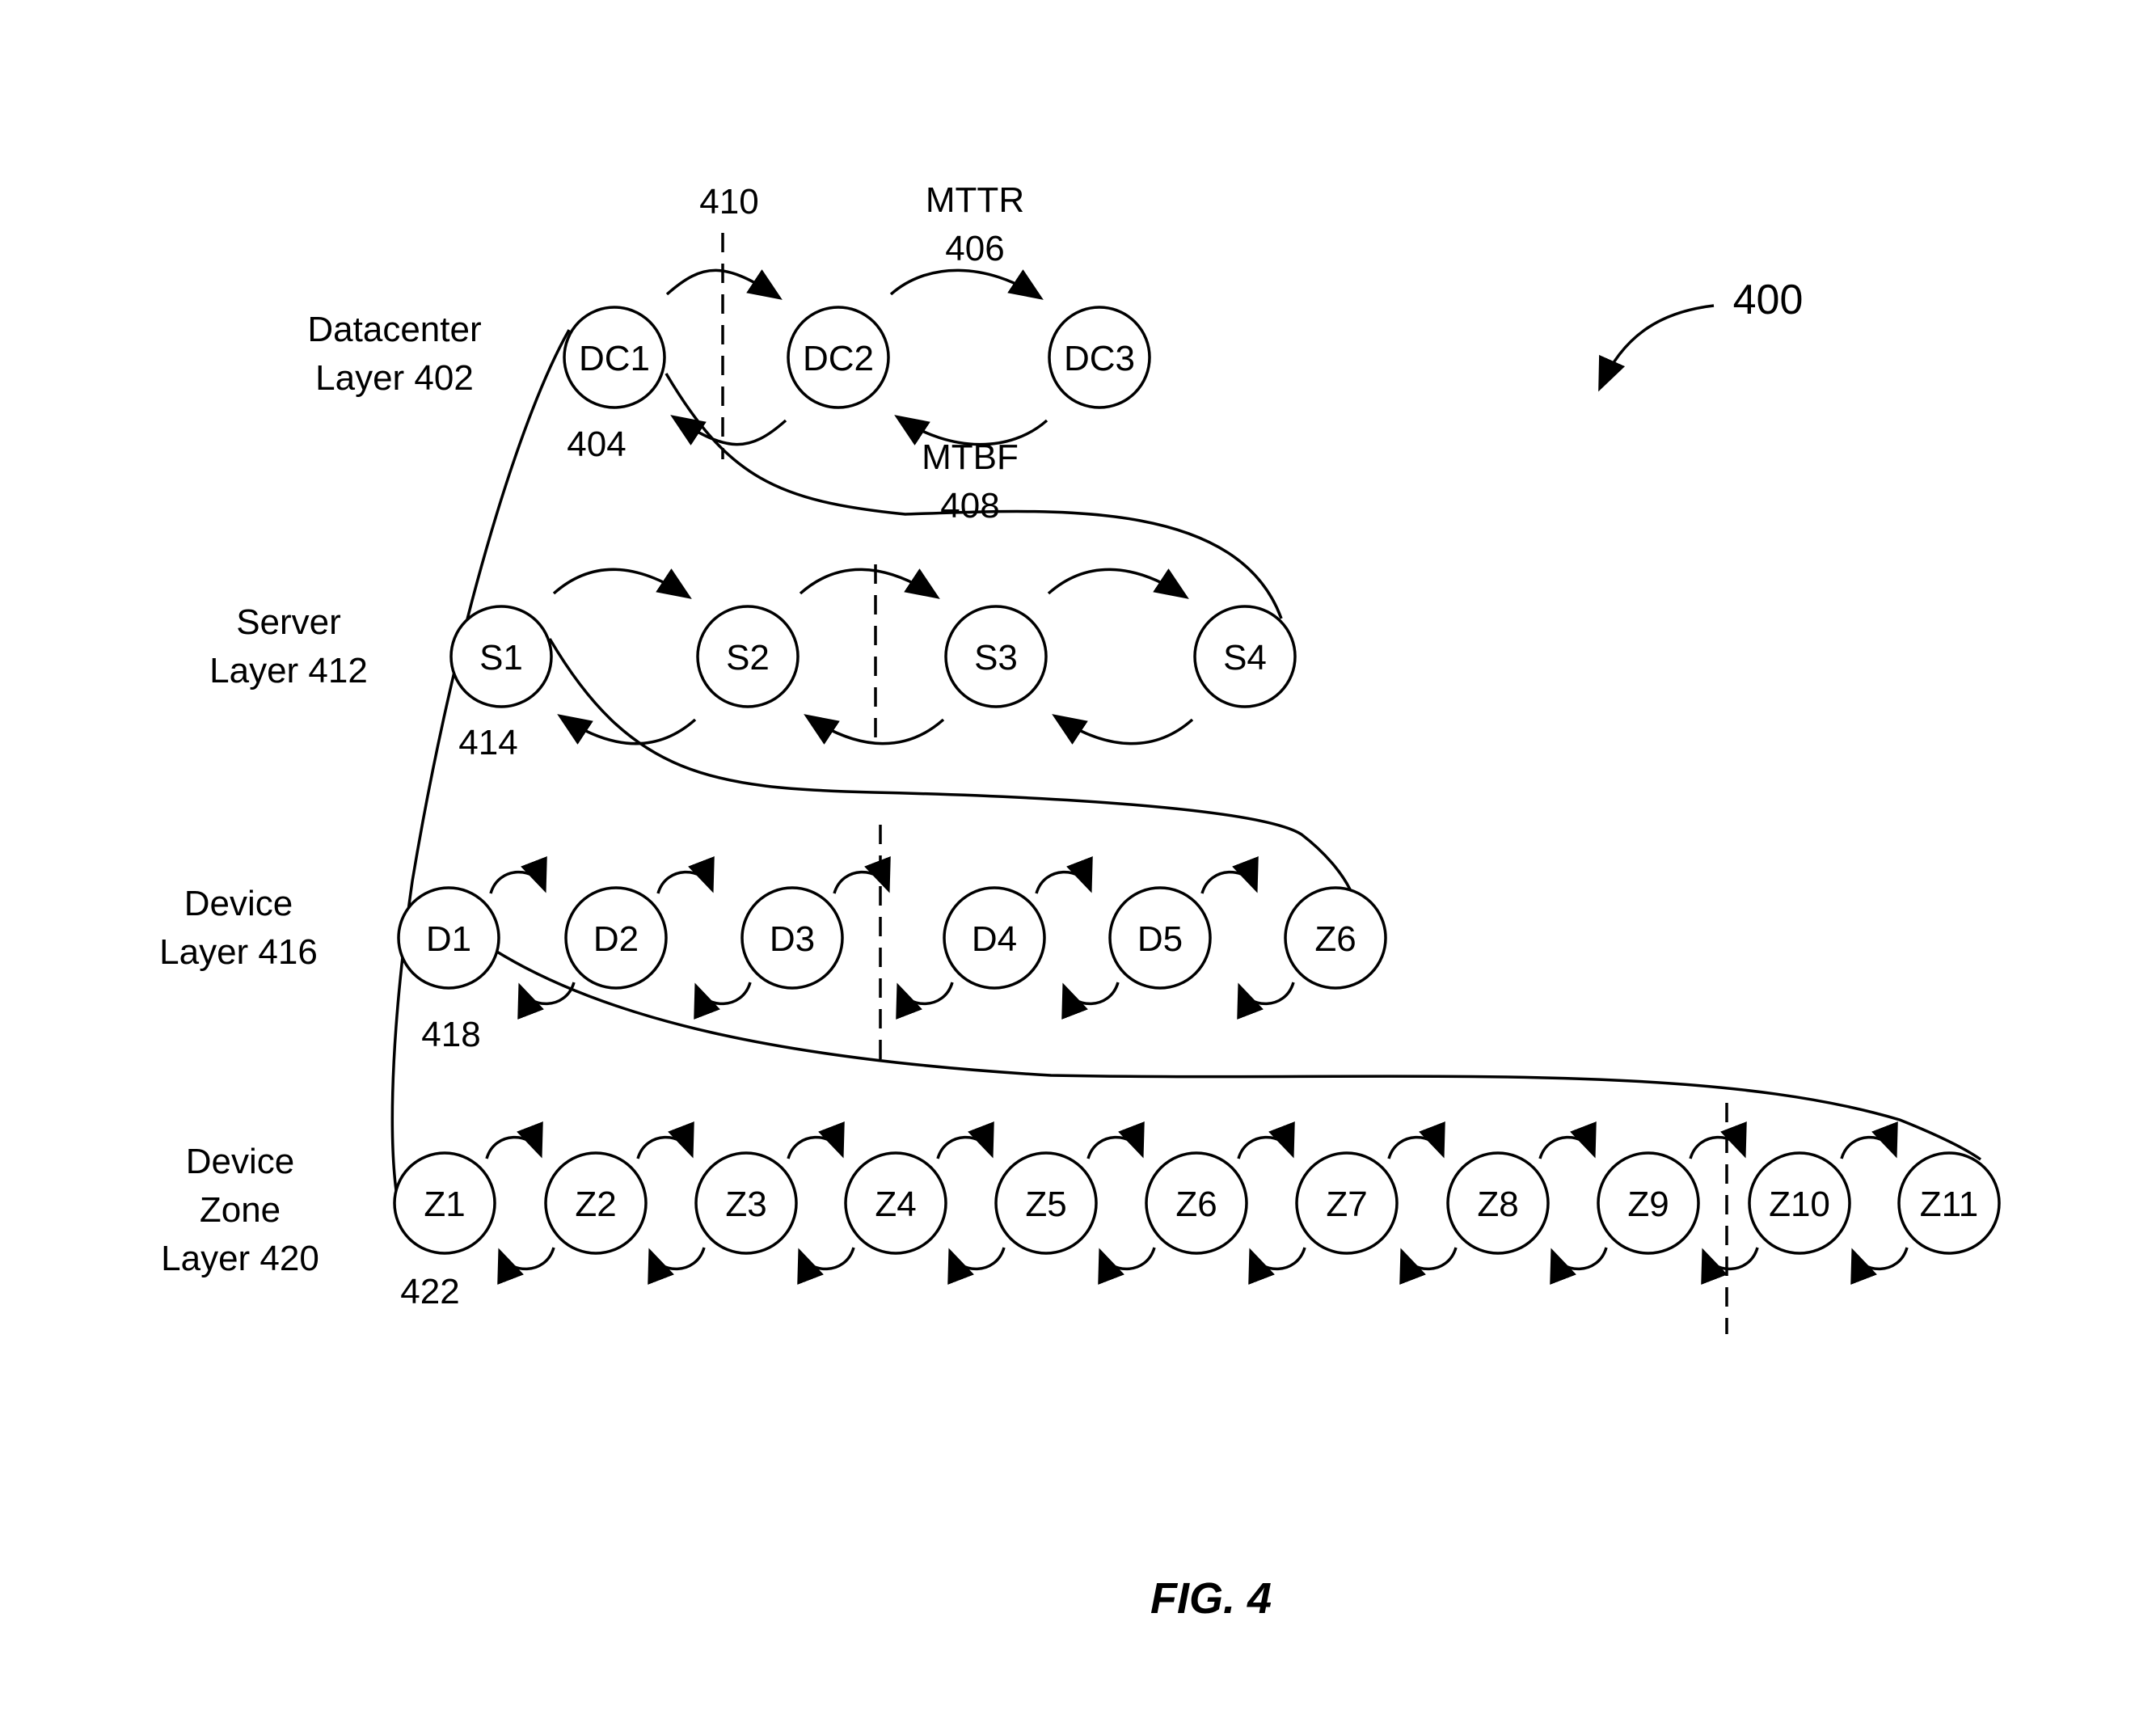  Describe the element at coordinates (241, 1210) in the screenshot. I see `zone-layer-label-line2: Zone` at that location.